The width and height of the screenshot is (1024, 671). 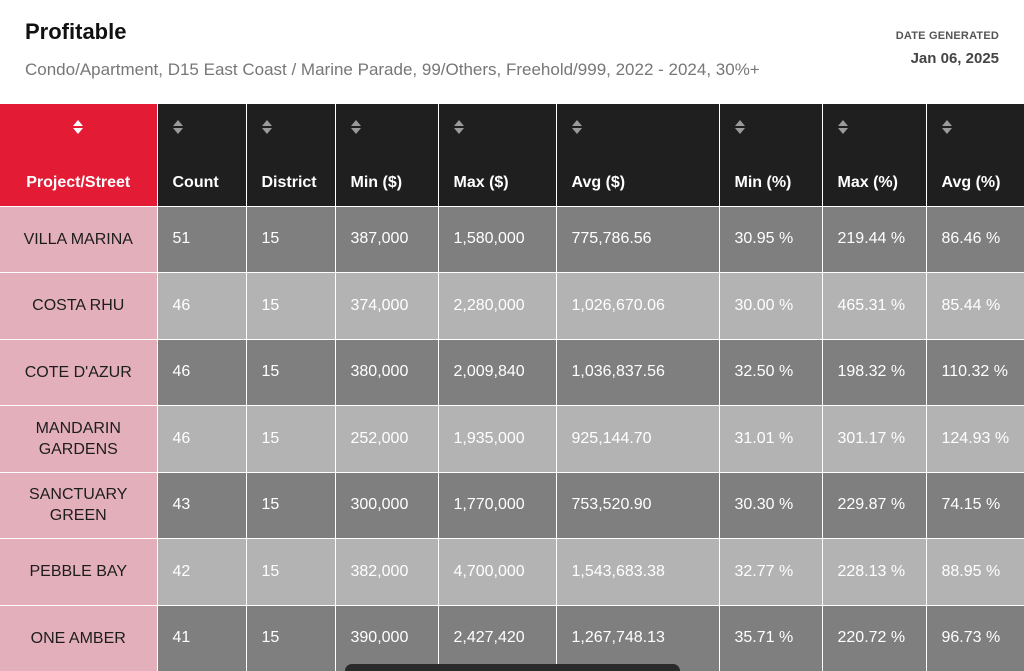 What do you see at coordinates (387, 306) in the screenshot?
I see `table-cell-min-price: 374,000` at bounding box center [387, 306].